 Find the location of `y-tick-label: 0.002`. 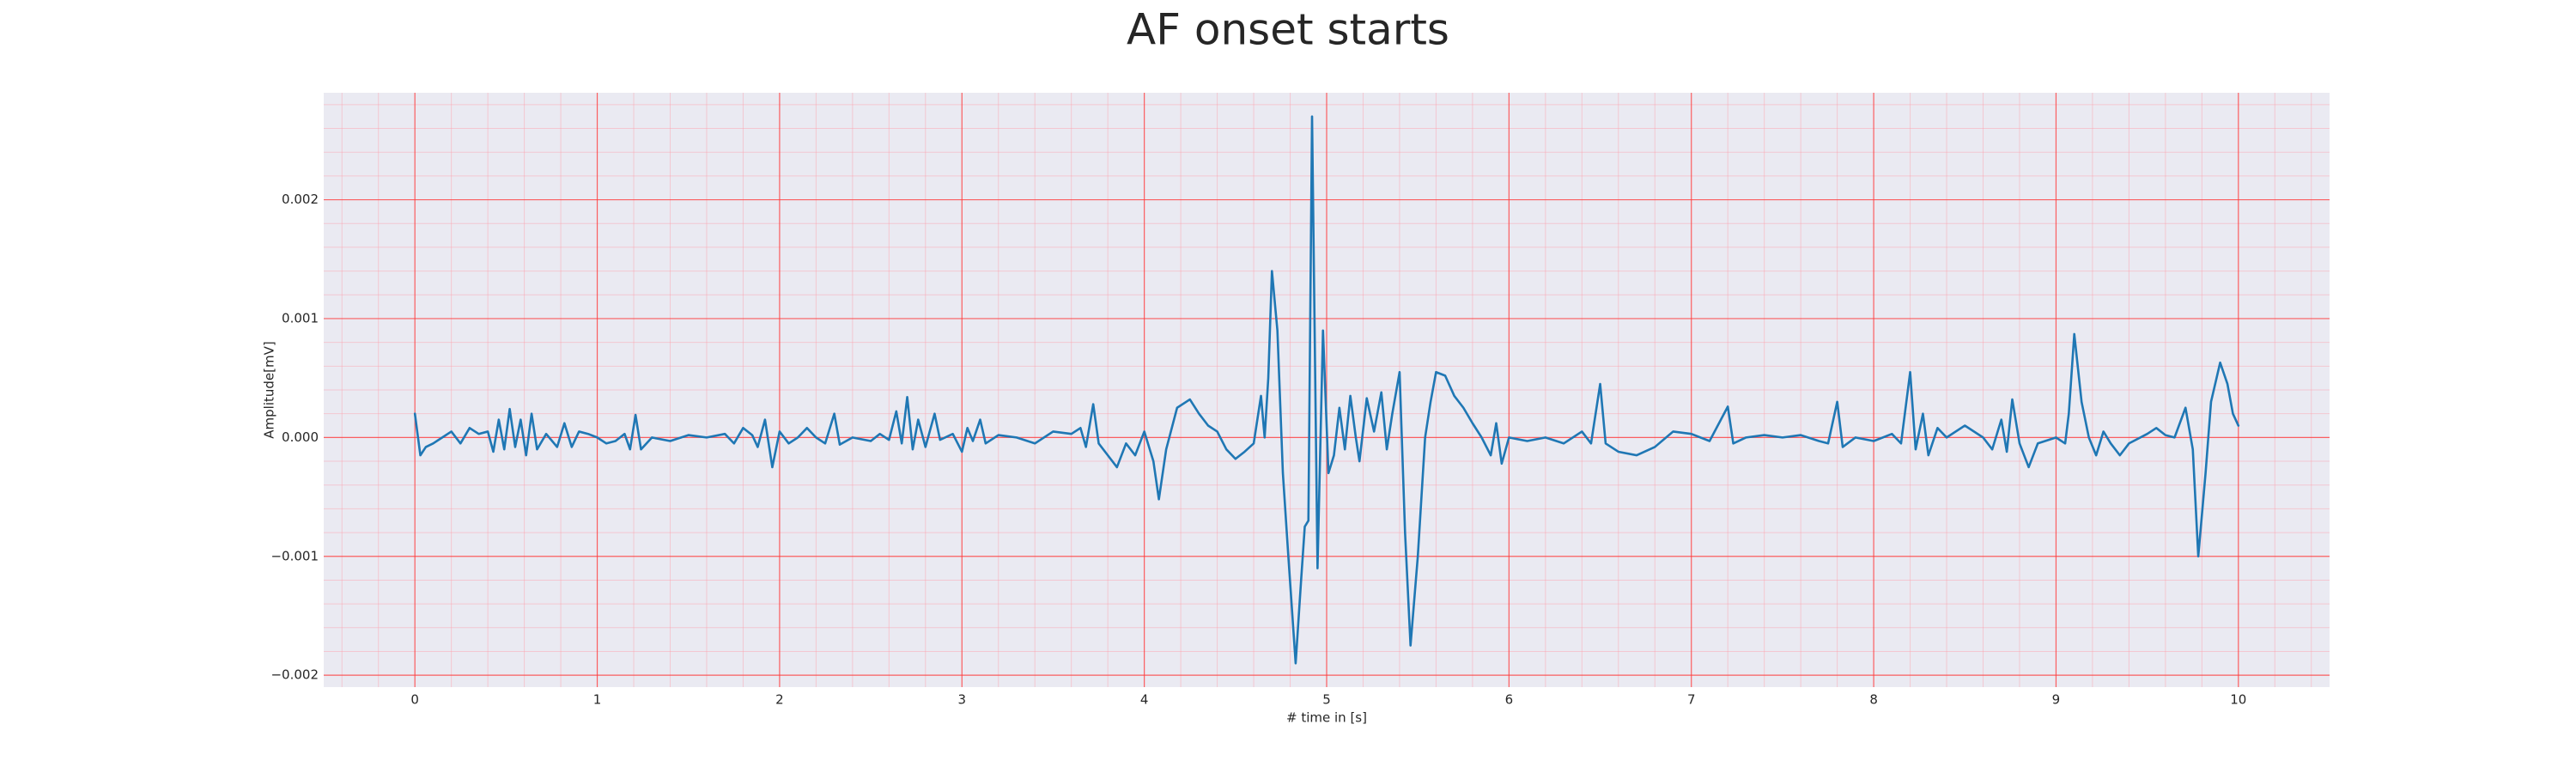

y-tick-label: 0.002 is located at coordinates (301, 199).